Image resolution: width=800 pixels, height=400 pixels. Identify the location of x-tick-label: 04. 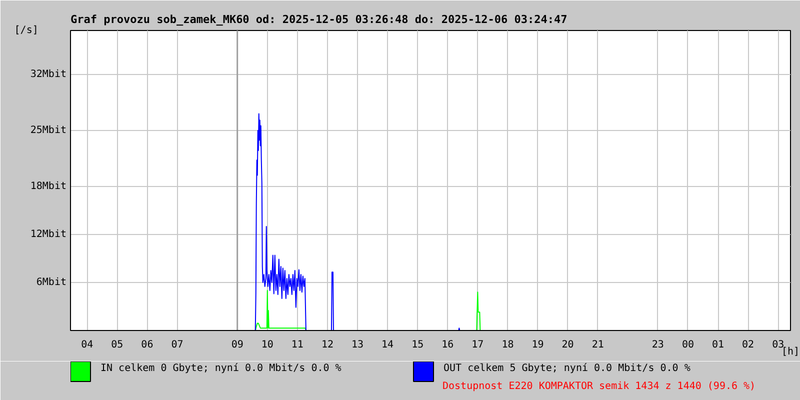
(87, 345).